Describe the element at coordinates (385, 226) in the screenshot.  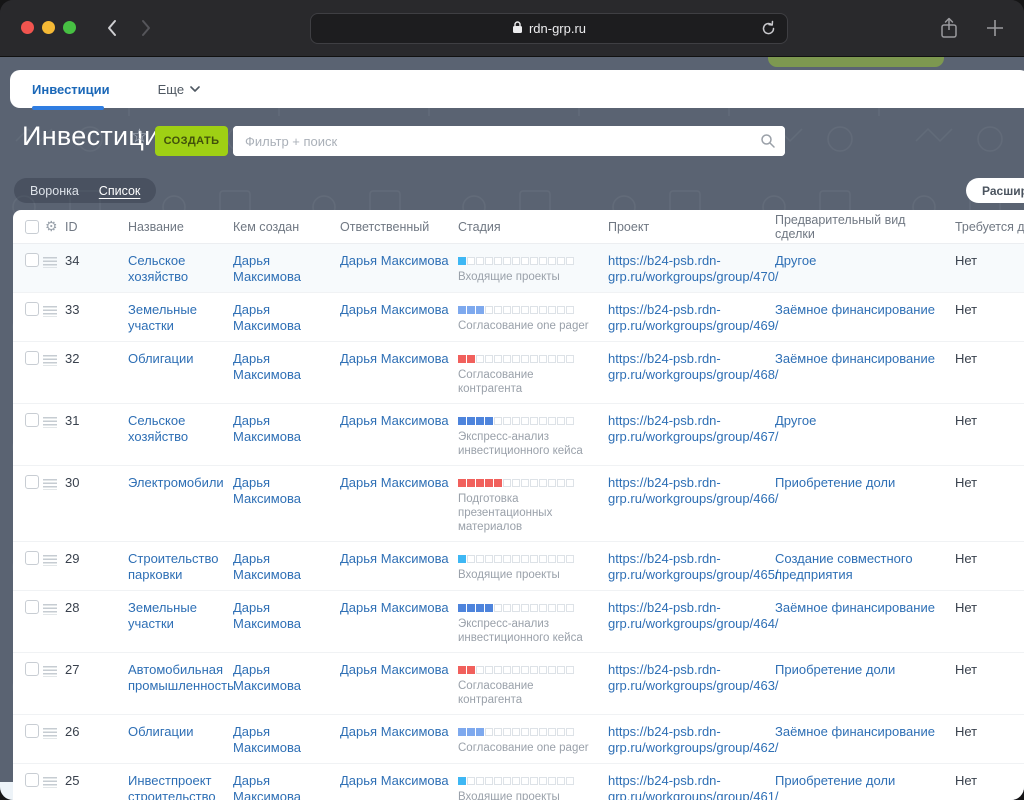
I see `column-header-responsible: Ответственный` at that location.